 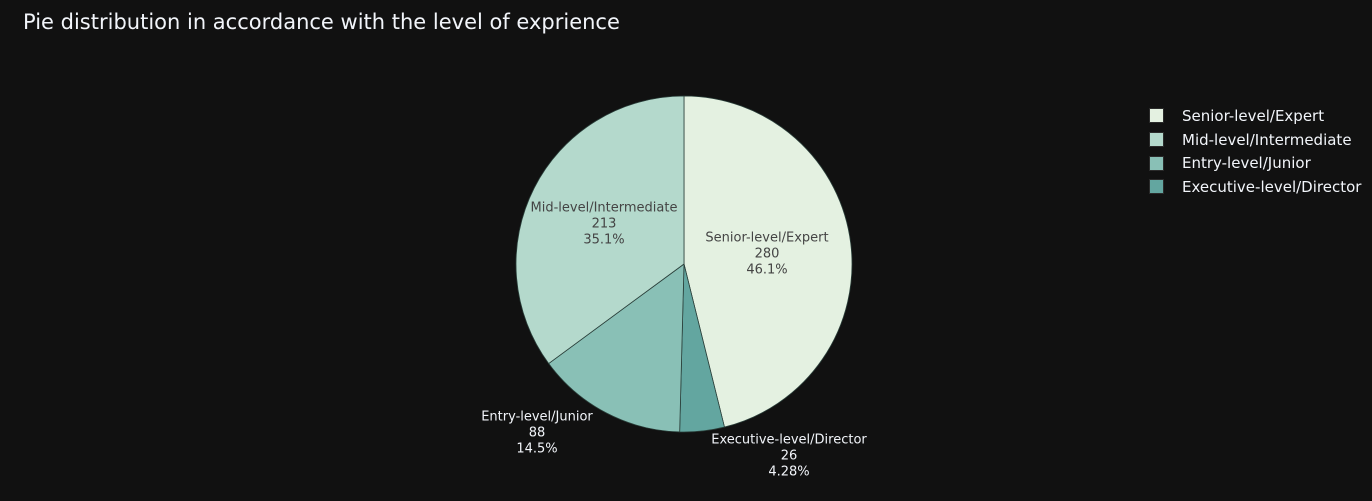 I want to click on legend-label: Senior-level/Expert, so click(x=1253, y=115).